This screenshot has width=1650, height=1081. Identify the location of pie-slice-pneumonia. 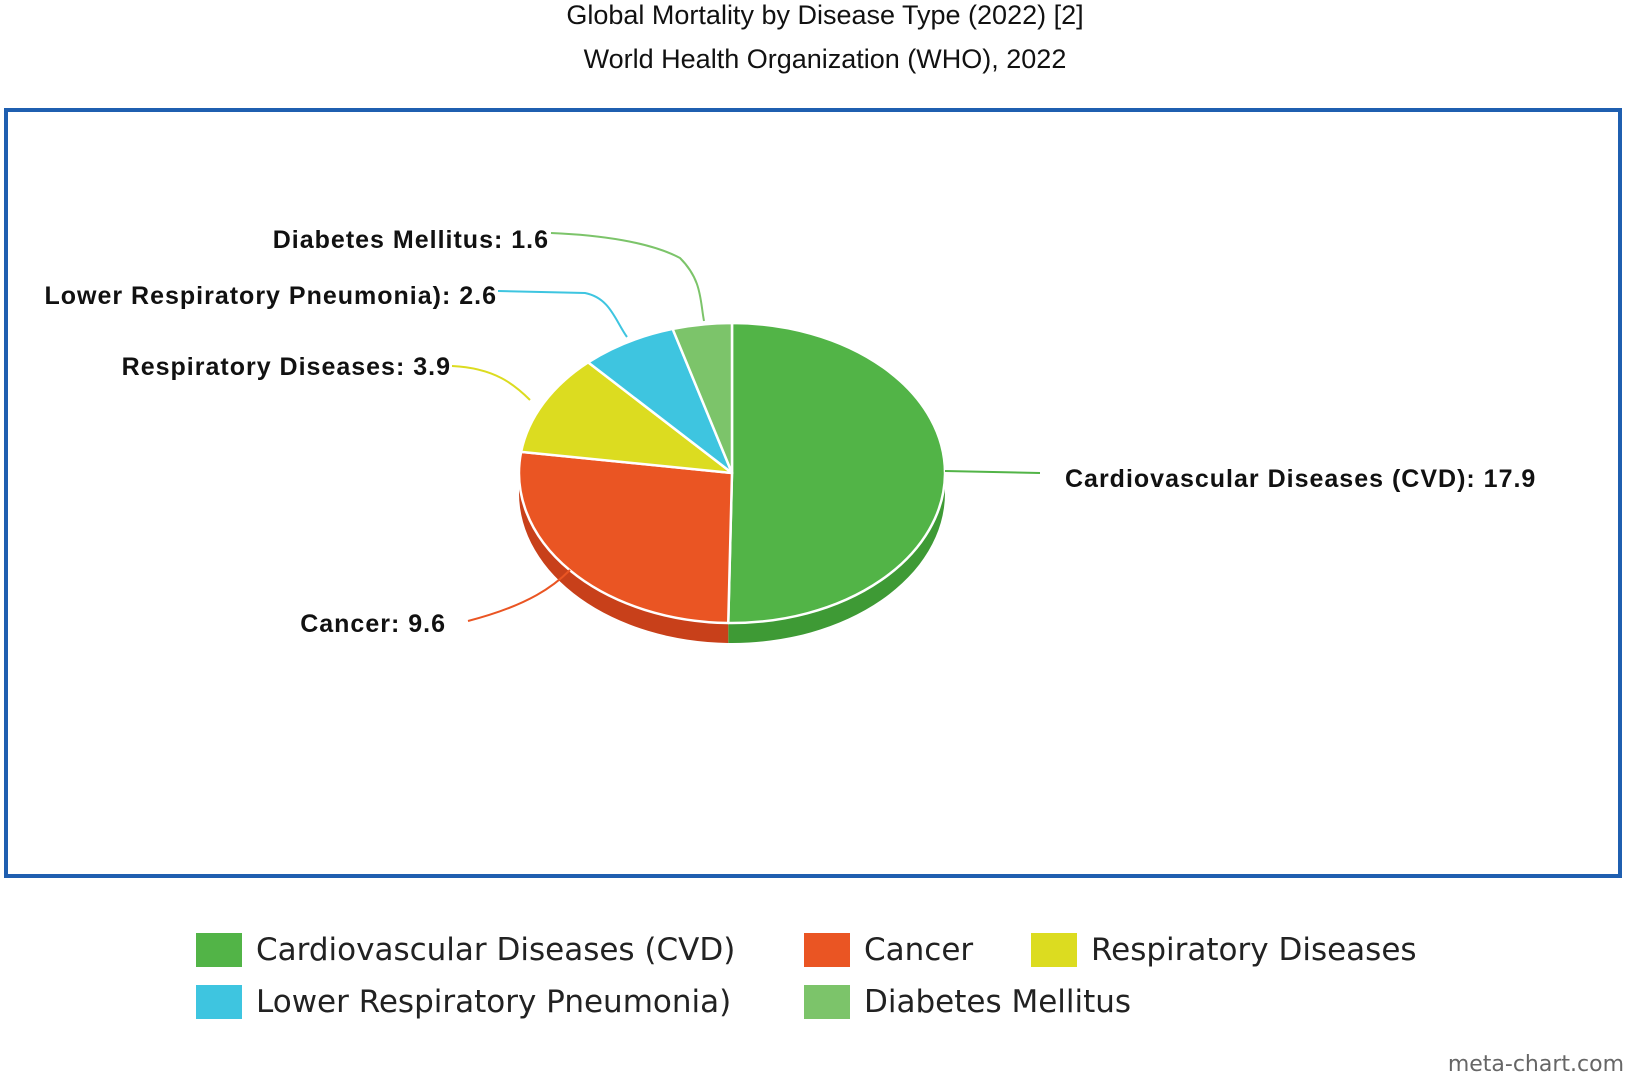
(660, 401).